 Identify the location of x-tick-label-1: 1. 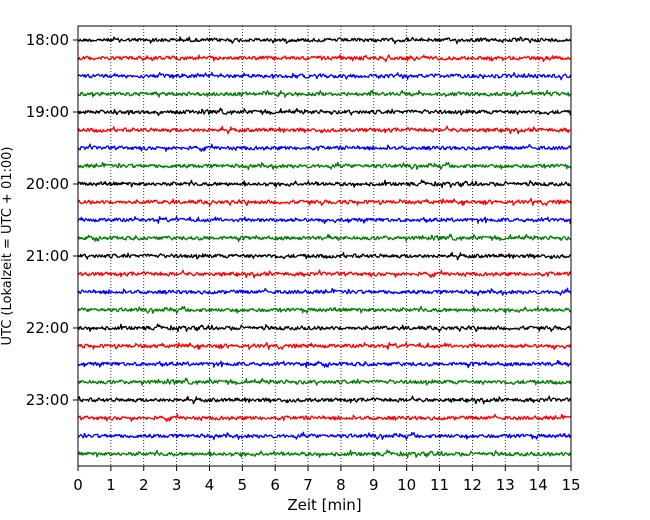
(111, 485).